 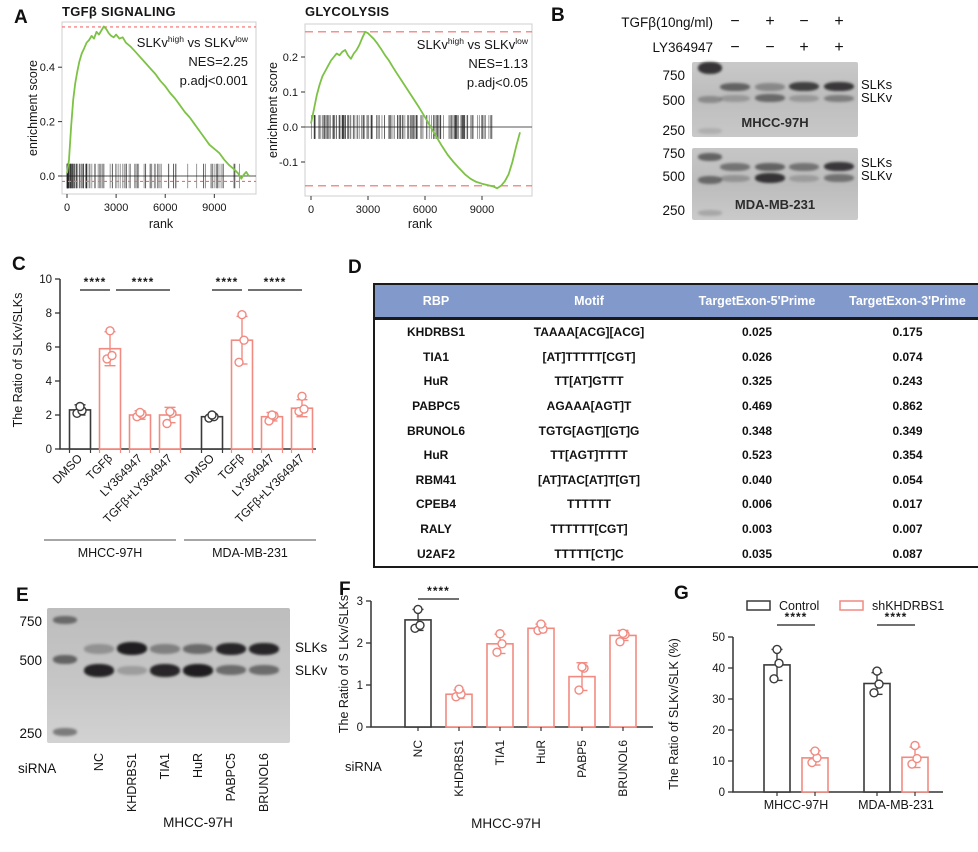 I want to click on x-tick-label: 3000, so click(x=116, y=208).